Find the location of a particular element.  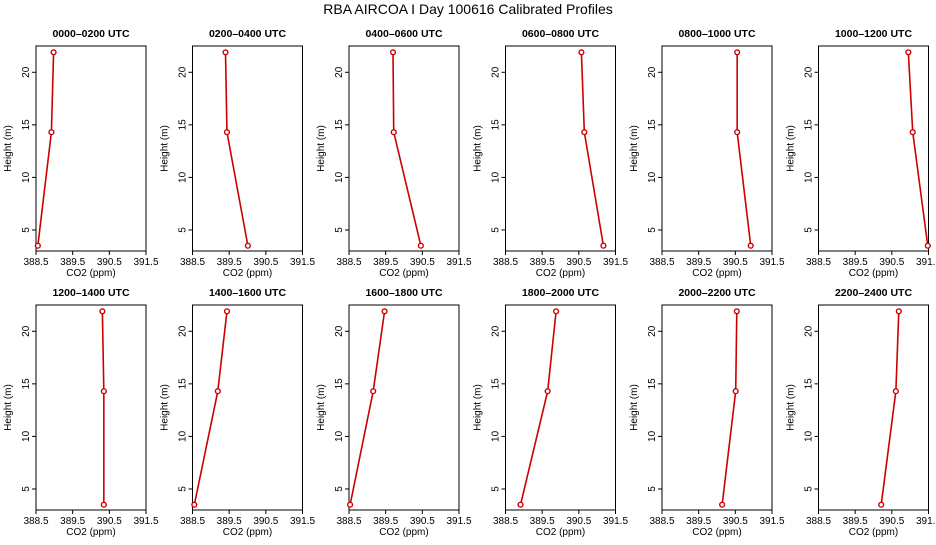

panel-title: 0000–0200 UTC is located at coordinates (90, 34).